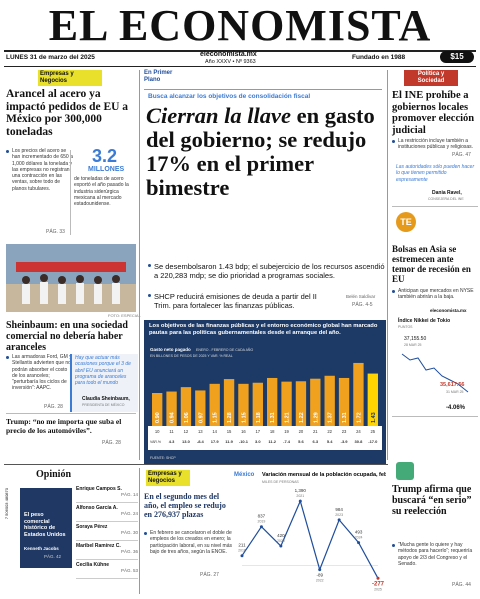 The image size is (480, 599). I want to click on page-ref: PÁG. 53, so click(129, 570).